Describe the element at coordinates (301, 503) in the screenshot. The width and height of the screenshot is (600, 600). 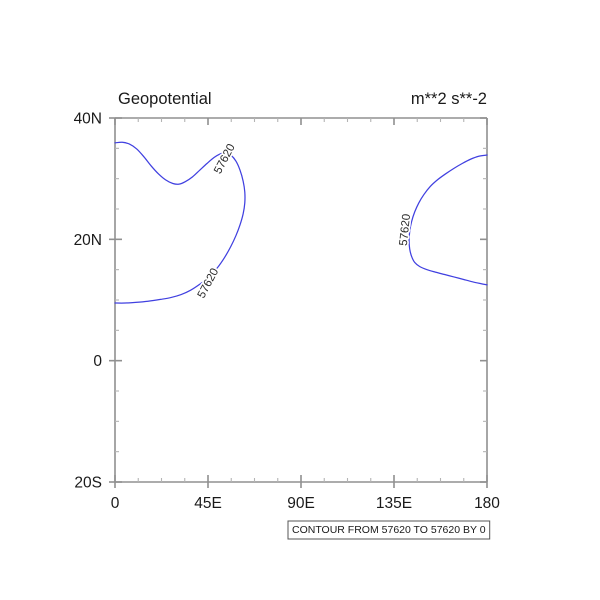
I see `x-tick-label: 90E` at that location.